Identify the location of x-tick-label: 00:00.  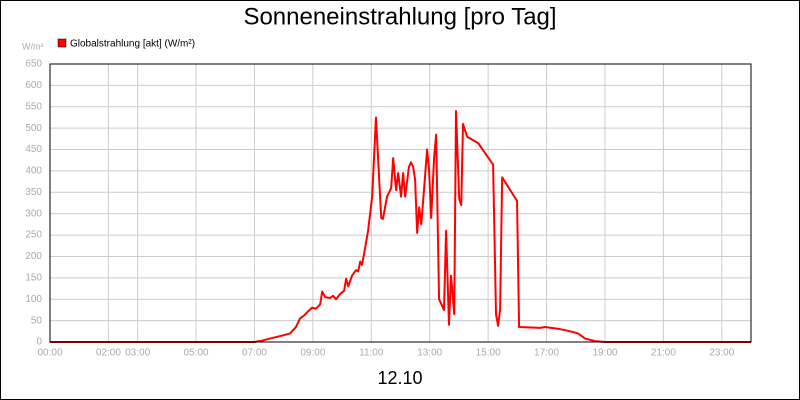
(49, 353).